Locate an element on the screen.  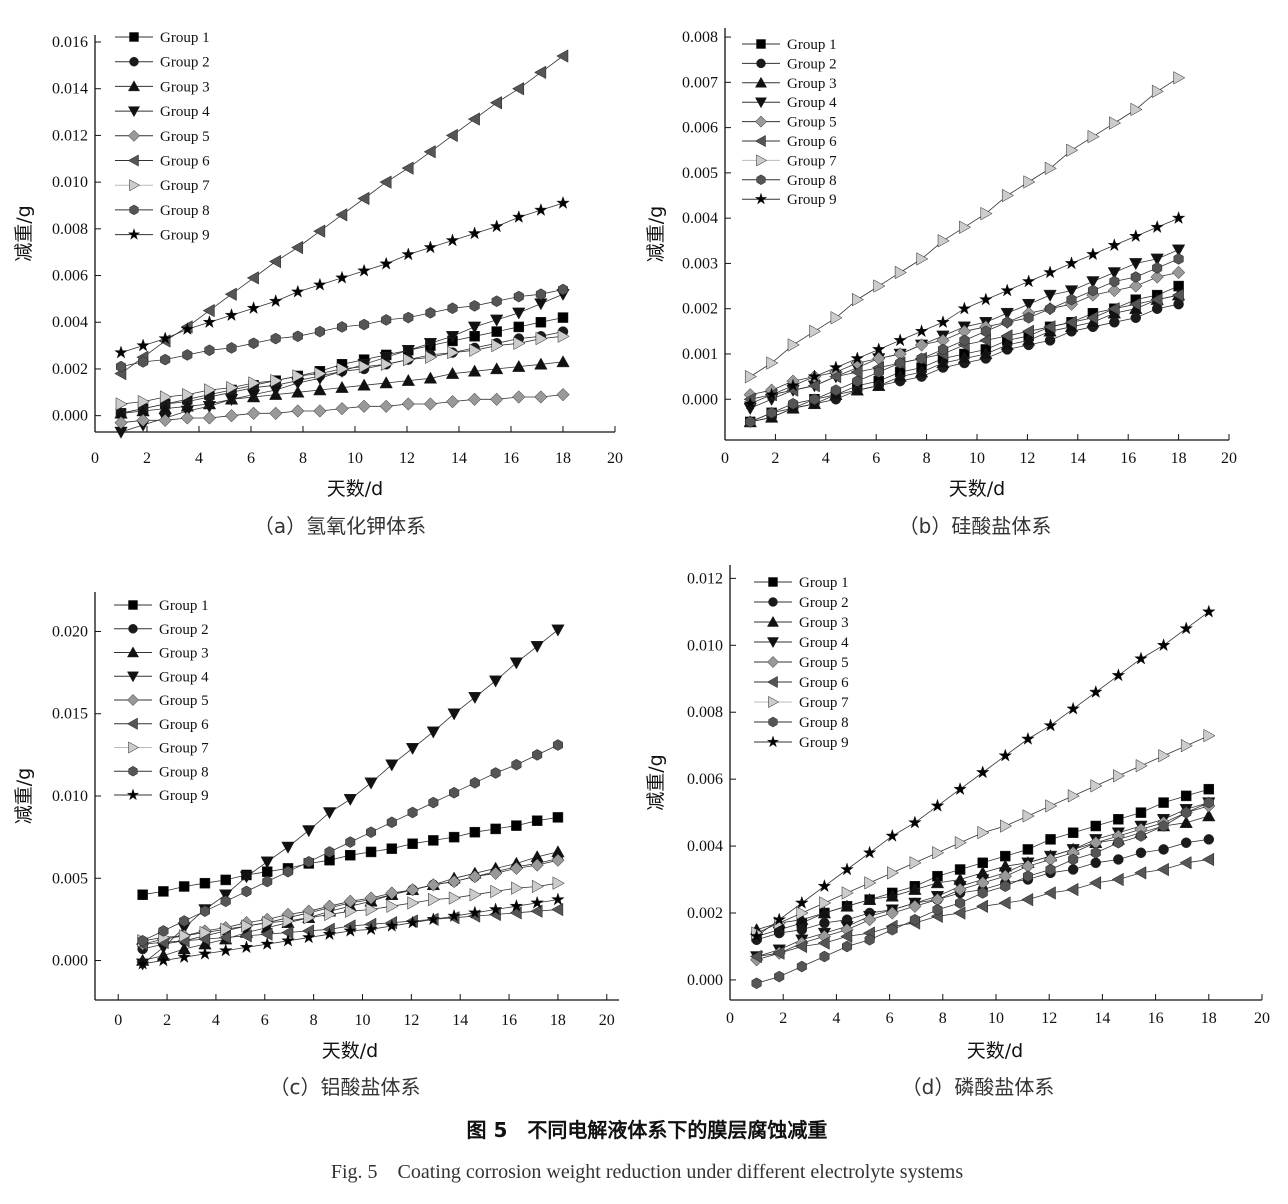
legend-item: Group 4 is located at coordinates (161, 677).